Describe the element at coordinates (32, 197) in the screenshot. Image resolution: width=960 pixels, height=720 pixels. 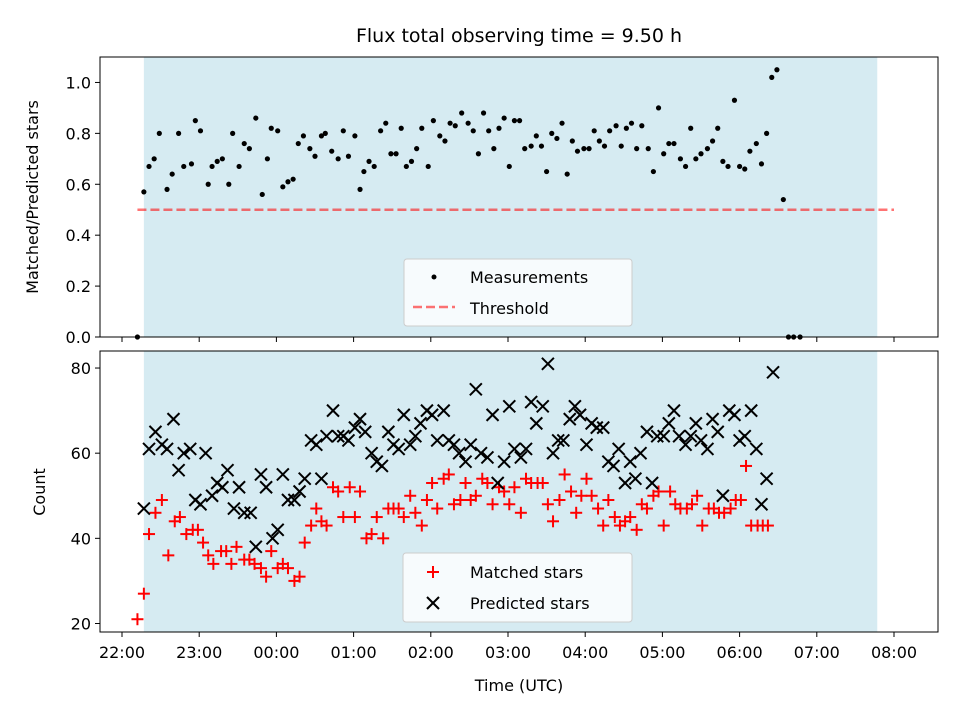
I see `ratio-y-axis-title: Matched/Predicted stars` at that location.